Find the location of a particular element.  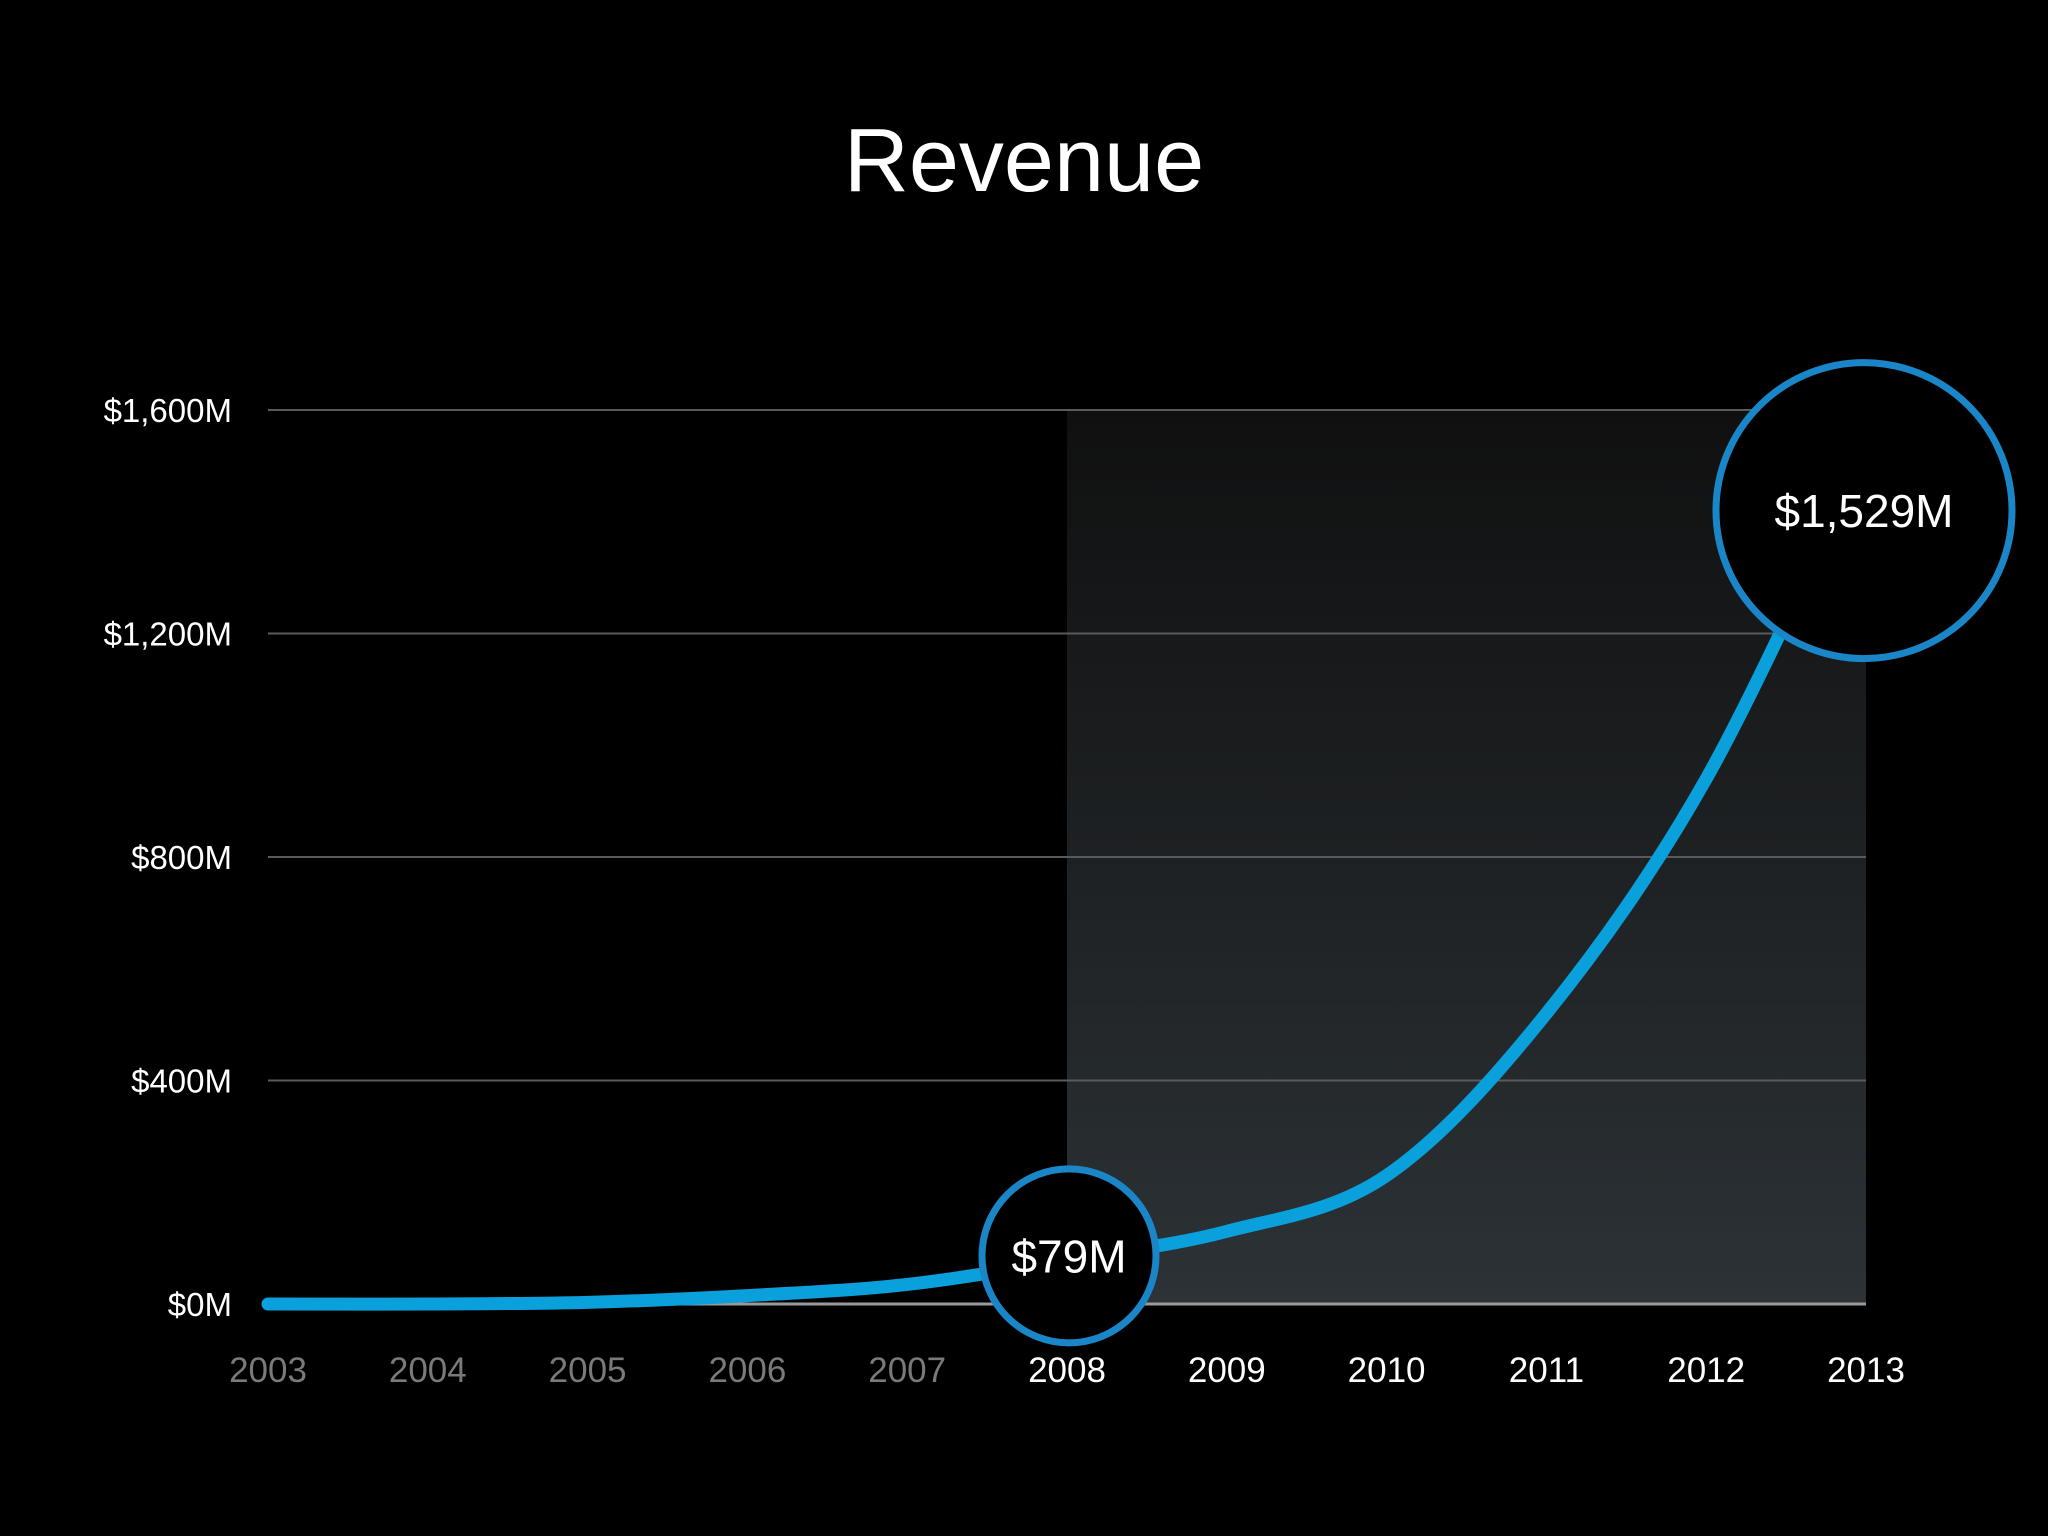

x-tick-label: 2011 is located at coordinates (1546, 1370).